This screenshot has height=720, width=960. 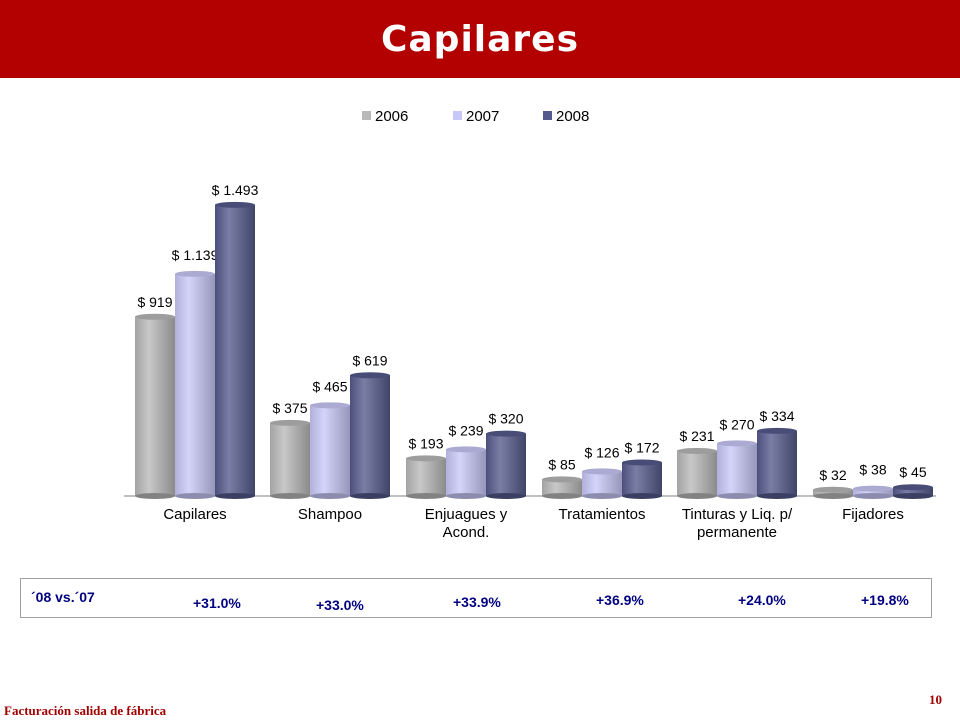 I want to click on page-number: 10, so click(x=935, y=699).